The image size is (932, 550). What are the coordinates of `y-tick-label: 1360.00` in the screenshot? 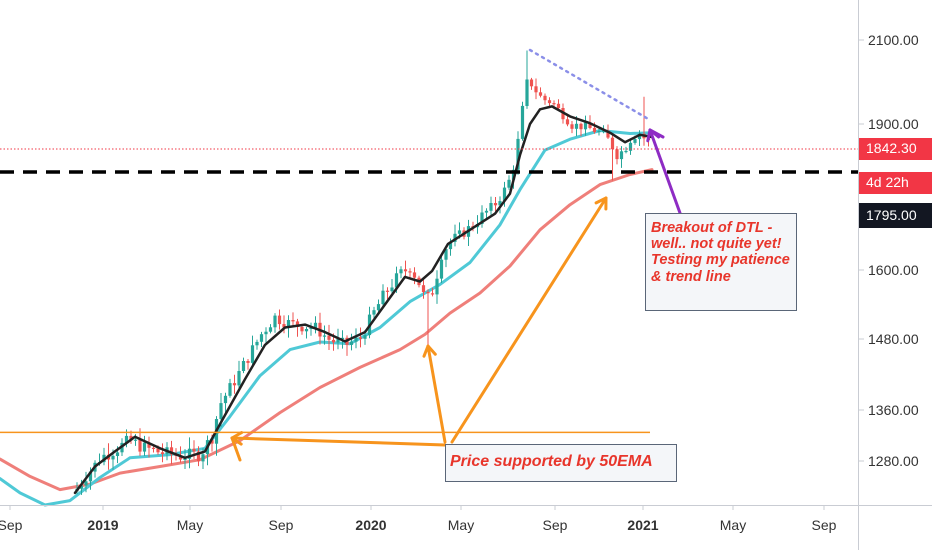 It's located at (893, 410).